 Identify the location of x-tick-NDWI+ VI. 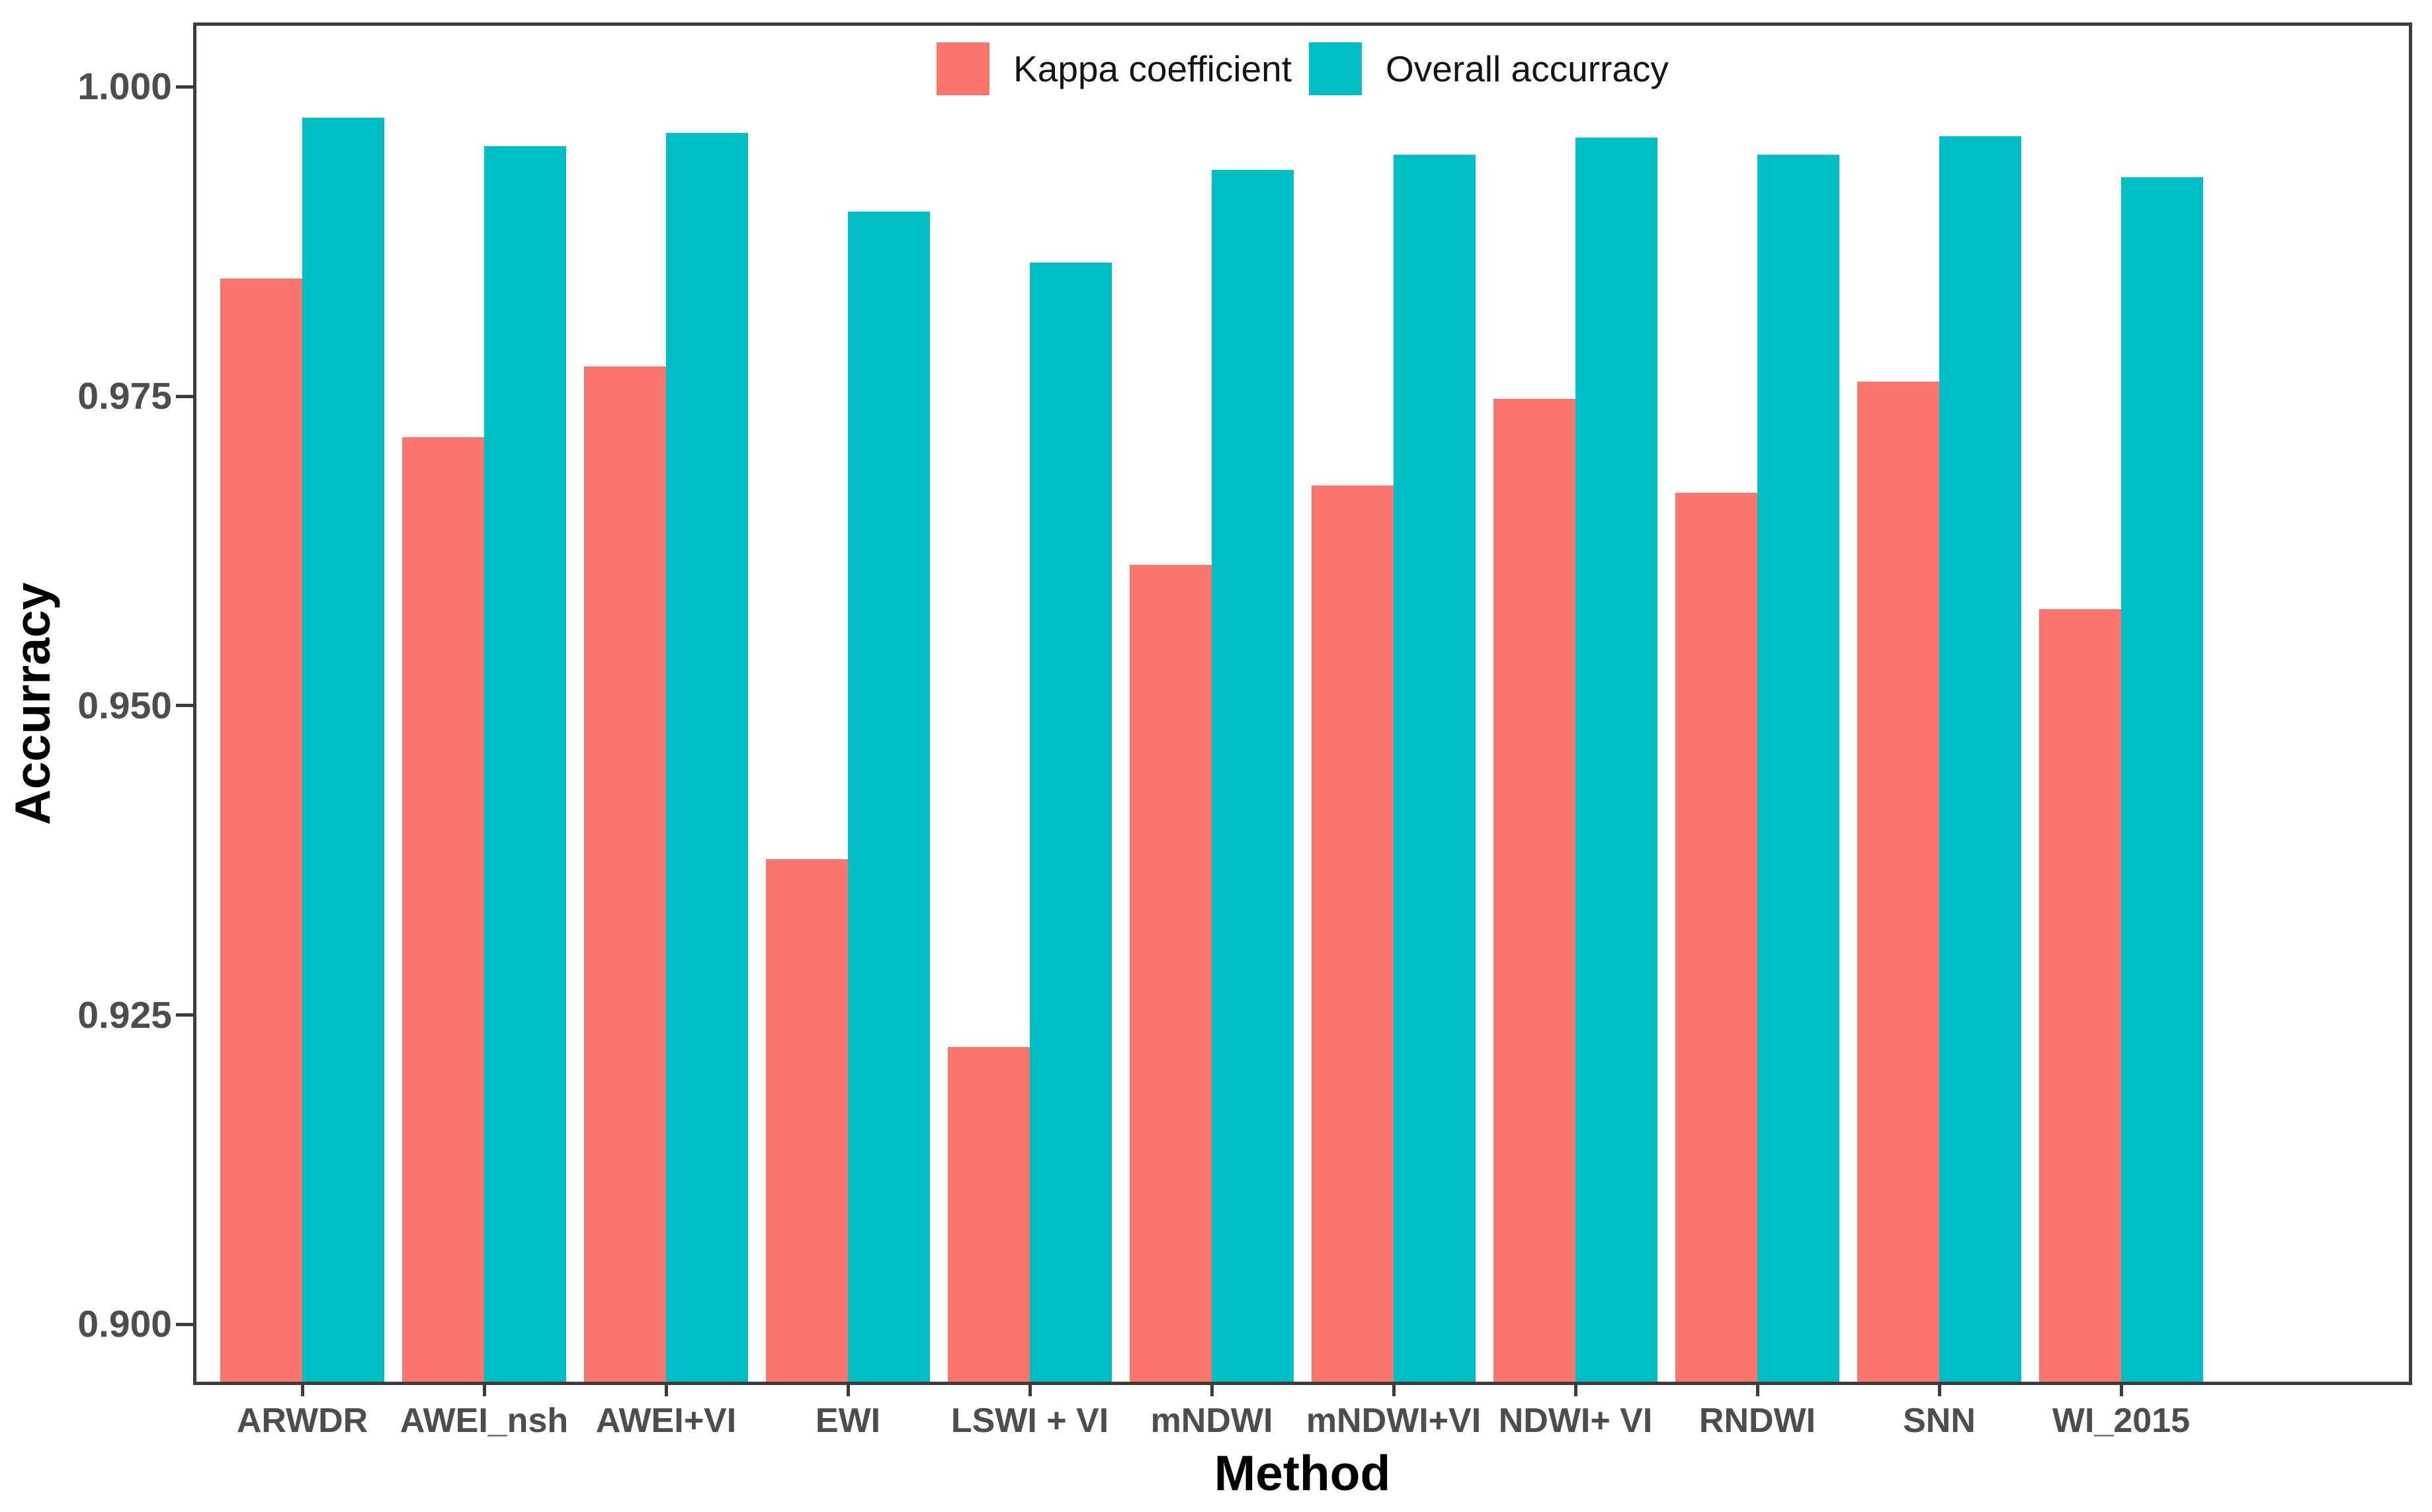
(1575, 1391).